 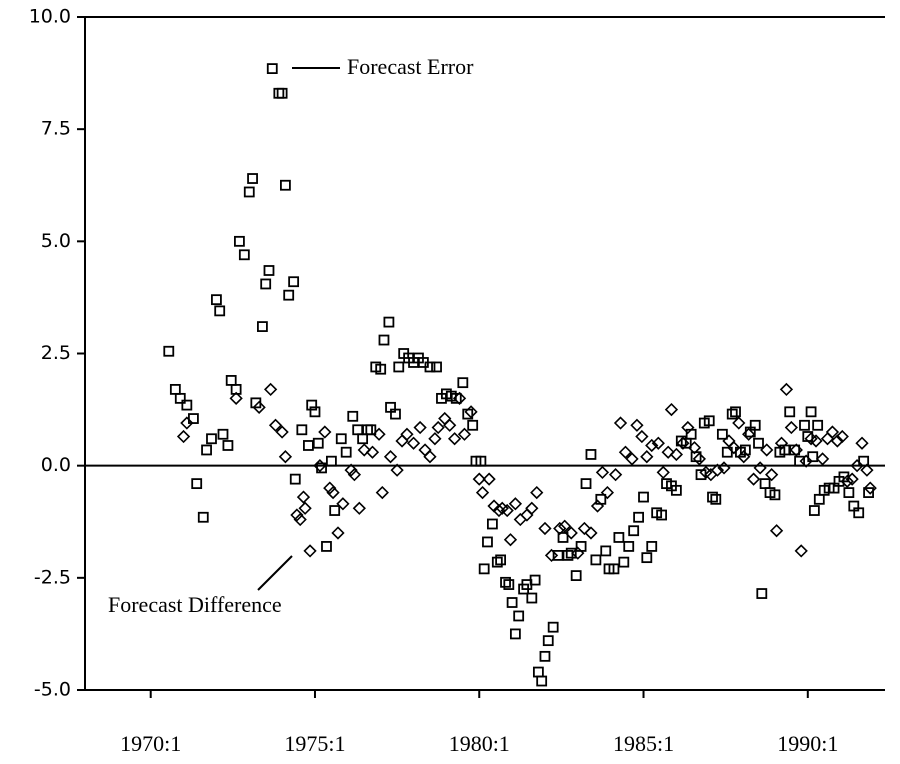 I want to click on annotation-leader, so click(x=275, y=573).